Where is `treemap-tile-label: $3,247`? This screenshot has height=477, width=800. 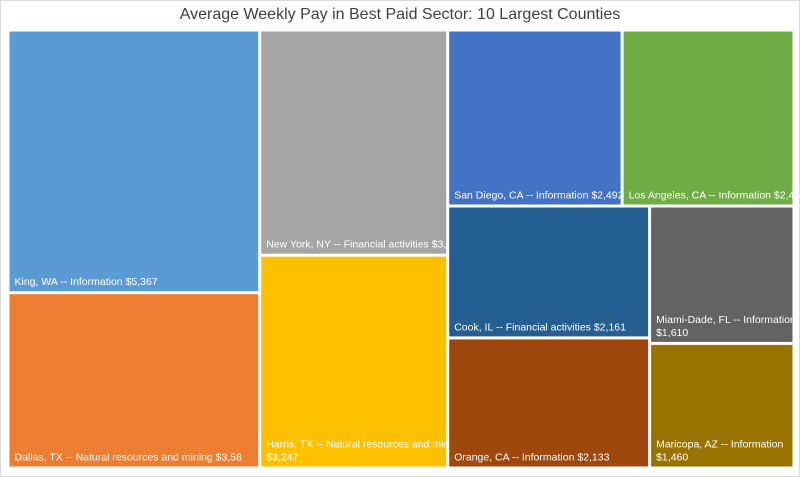
treemap-tile-label: $3,247 is located at coordinates (282, 458).